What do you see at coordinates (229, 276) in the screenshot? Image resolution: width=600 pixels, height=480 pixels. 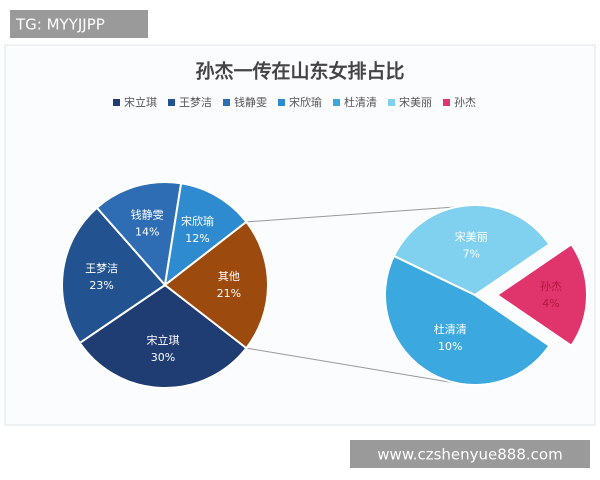 I see `slice-name: 其他` at bounding box center [229, 276].